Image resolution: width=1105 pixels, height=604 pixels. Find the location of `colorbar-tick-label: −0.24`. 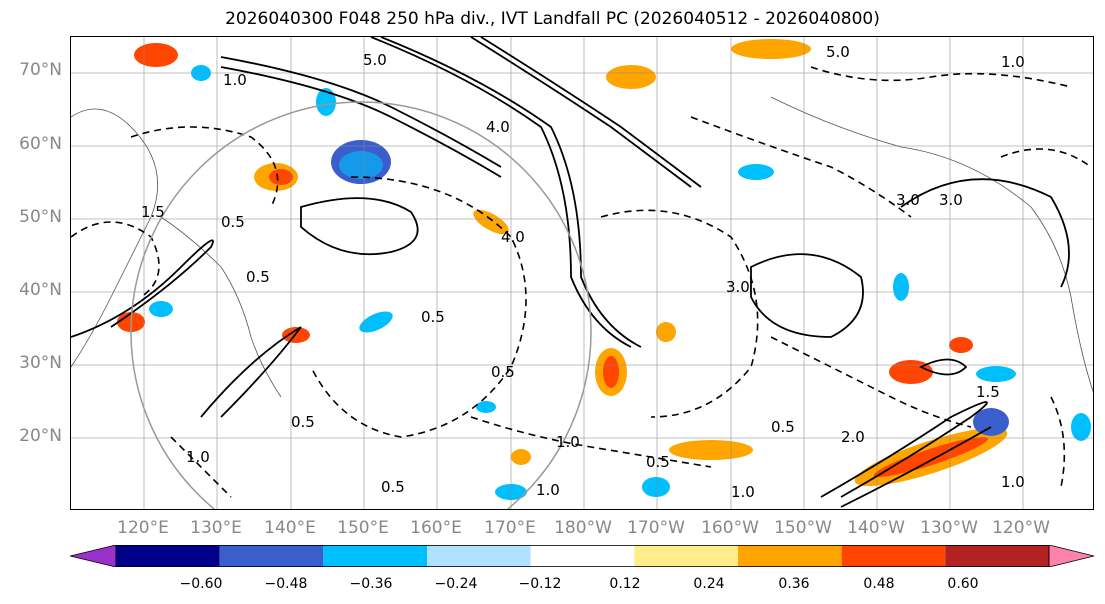

colorbar-tick-label: −0.24 is located at coordinates (456, 584).